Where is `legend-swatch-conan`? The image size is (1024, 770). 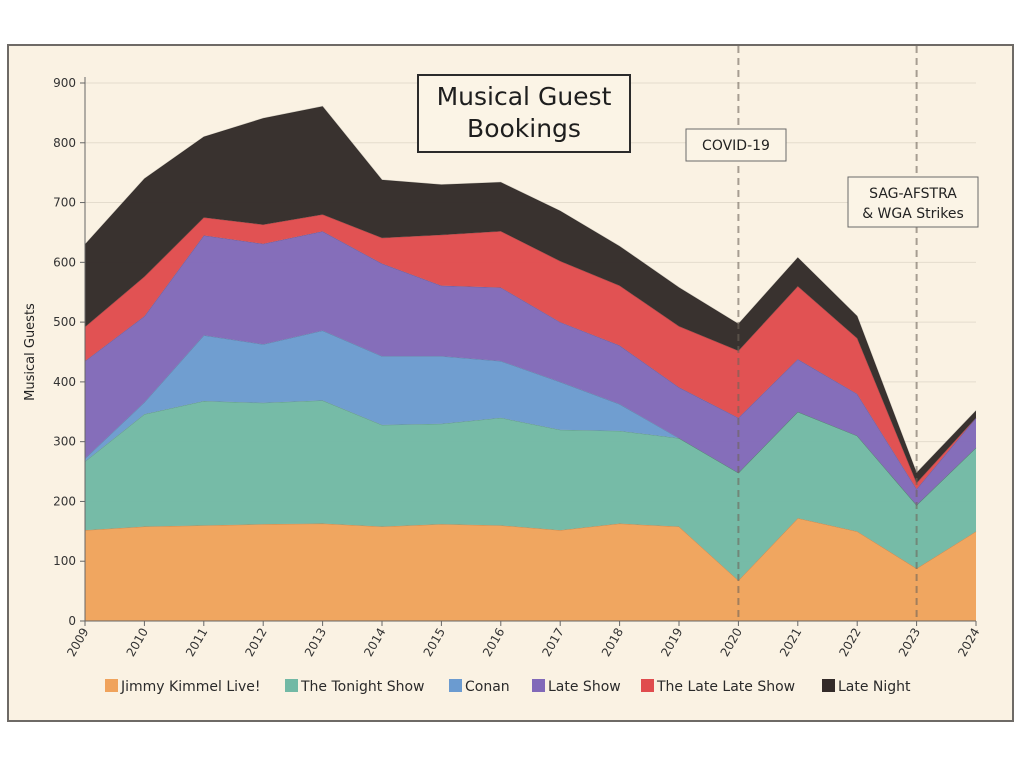
legend-swatch-conan is located at coordinates (455, 685).